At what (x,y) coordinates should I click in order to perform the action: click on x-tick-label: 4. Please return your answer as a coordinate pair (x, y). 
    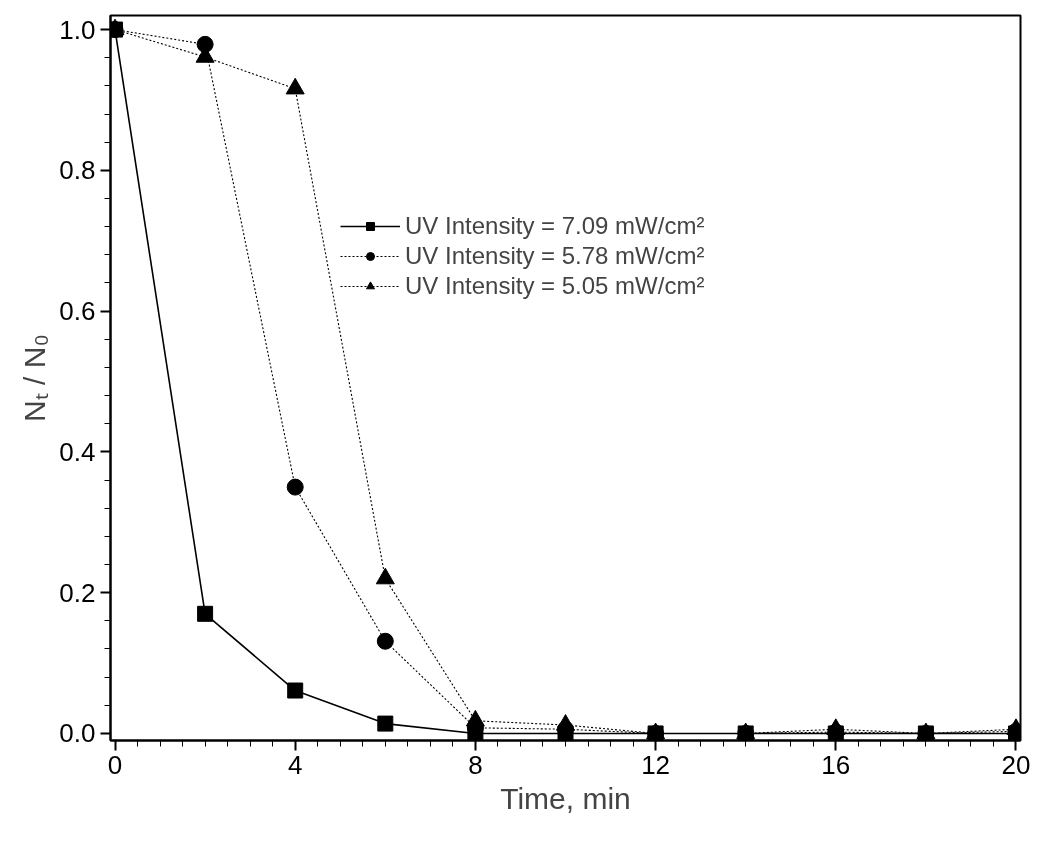
    Looking at the image, I should click on (295, 764).